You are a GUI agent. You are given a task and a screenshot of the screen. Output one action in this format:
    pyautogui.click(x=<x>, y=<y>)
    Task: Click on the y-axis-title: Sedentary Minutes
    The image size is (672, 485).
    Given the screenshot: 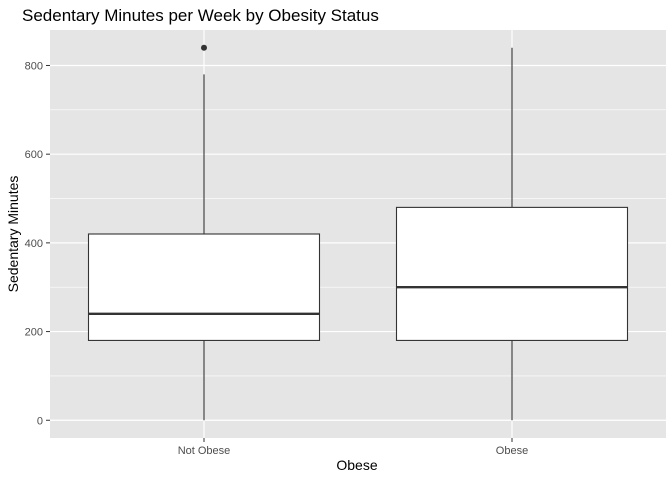 What is the action you would take?
    pyautogui.click(x=13, y=234)
    